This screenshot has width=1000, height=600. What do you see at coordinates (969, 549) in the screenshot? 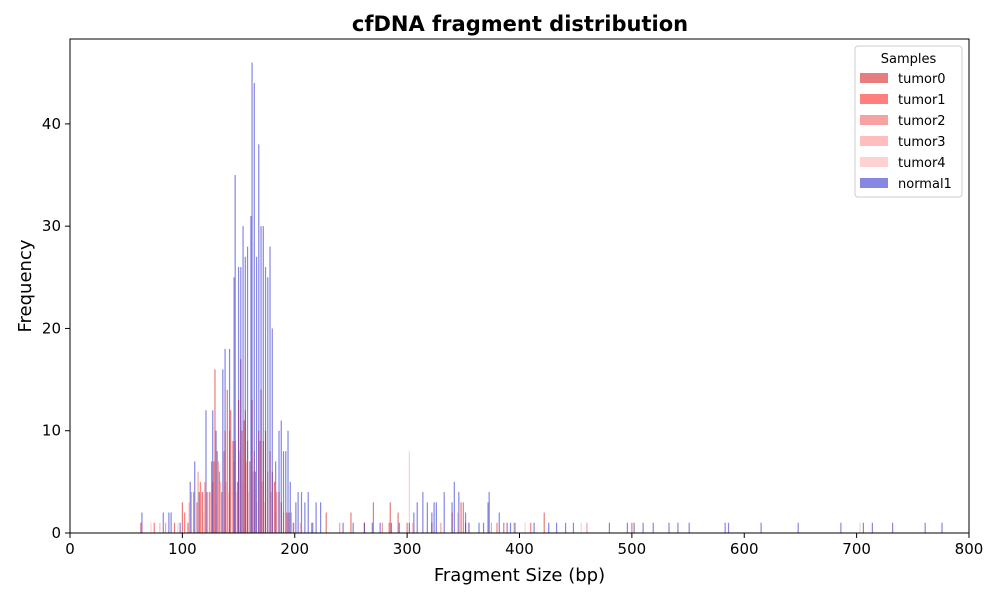
I see `x-tick-label: 800` at bounding box center [969, 549].